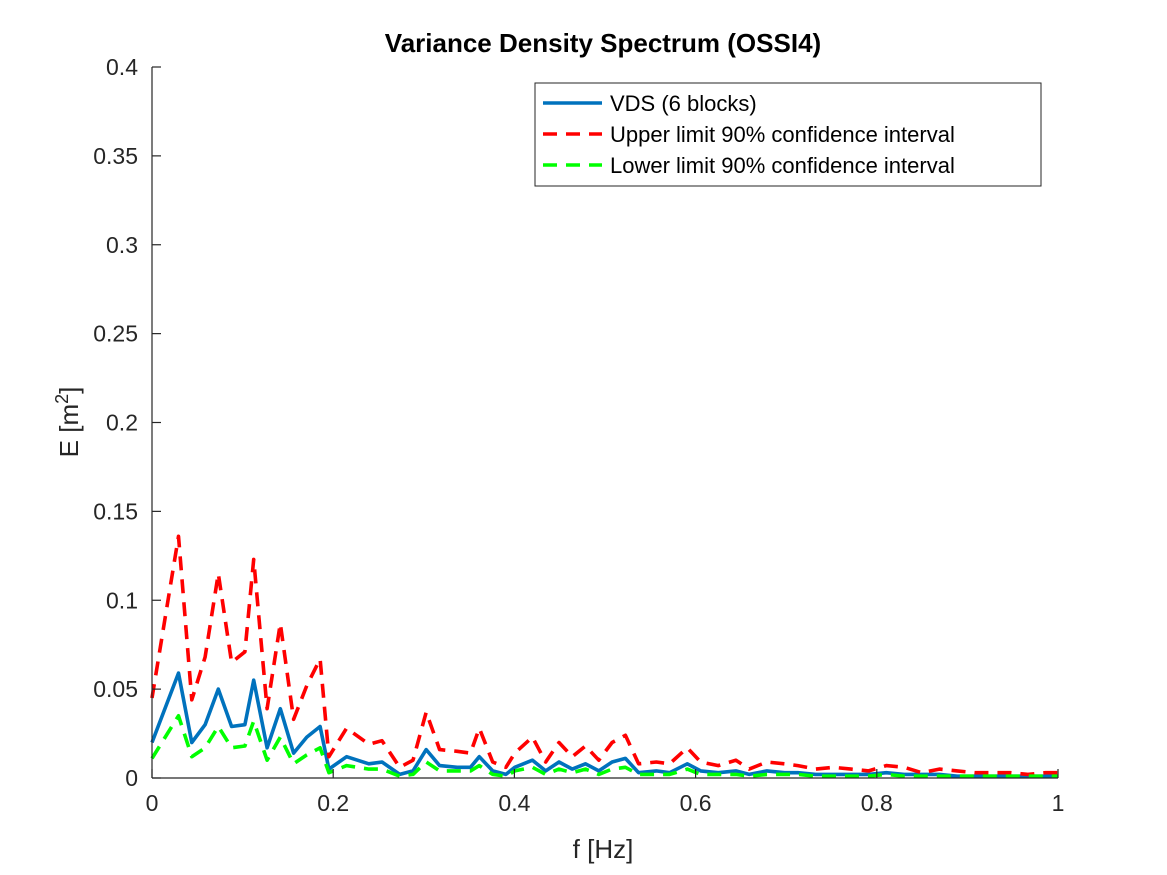 This screenshot has height=875, width=1167. Describe the element at coordinates (115, 511) in the screenshot. I see `y-tick-label: 0.15` at that location.